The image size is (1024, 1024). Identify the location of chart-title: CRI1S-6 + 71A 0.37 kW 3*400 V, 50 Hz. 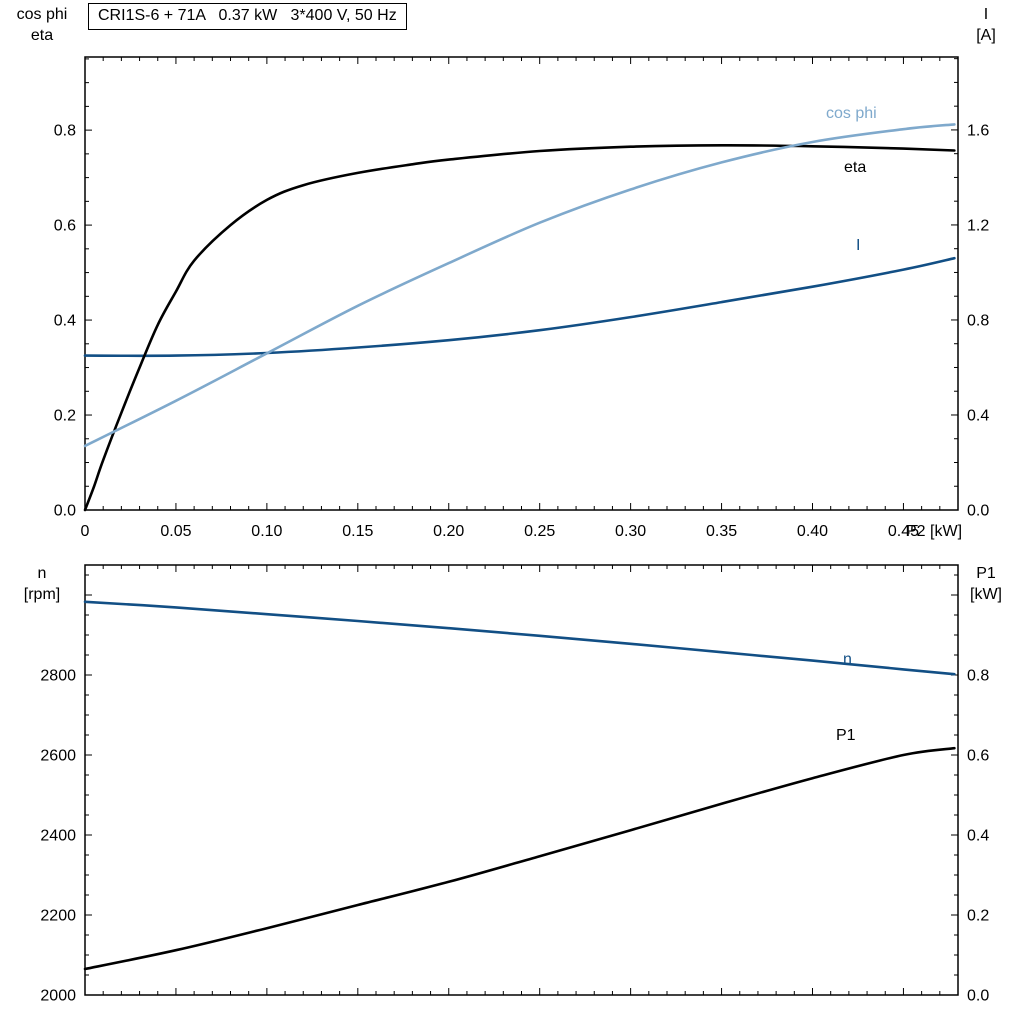
(247, 16).